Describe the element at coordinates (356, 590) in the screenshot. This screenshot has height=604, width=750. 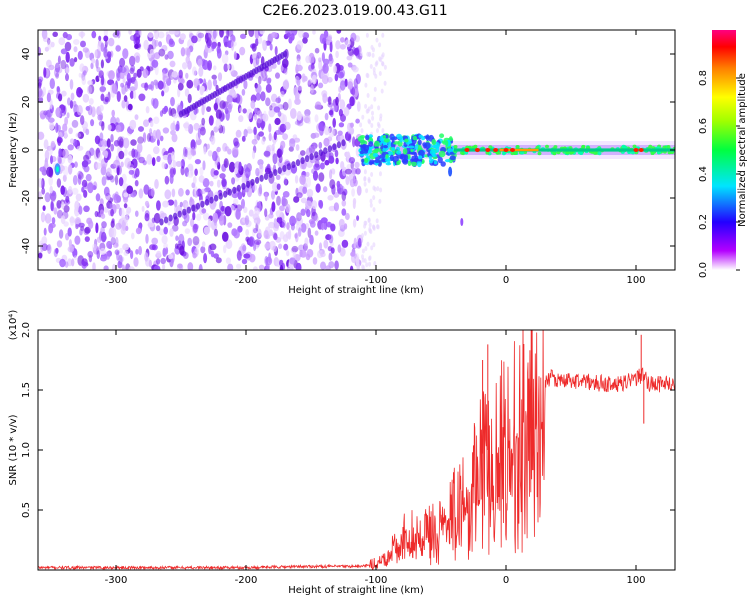
I see `bottom-xlabel: Height of straight line (km)` at that location.